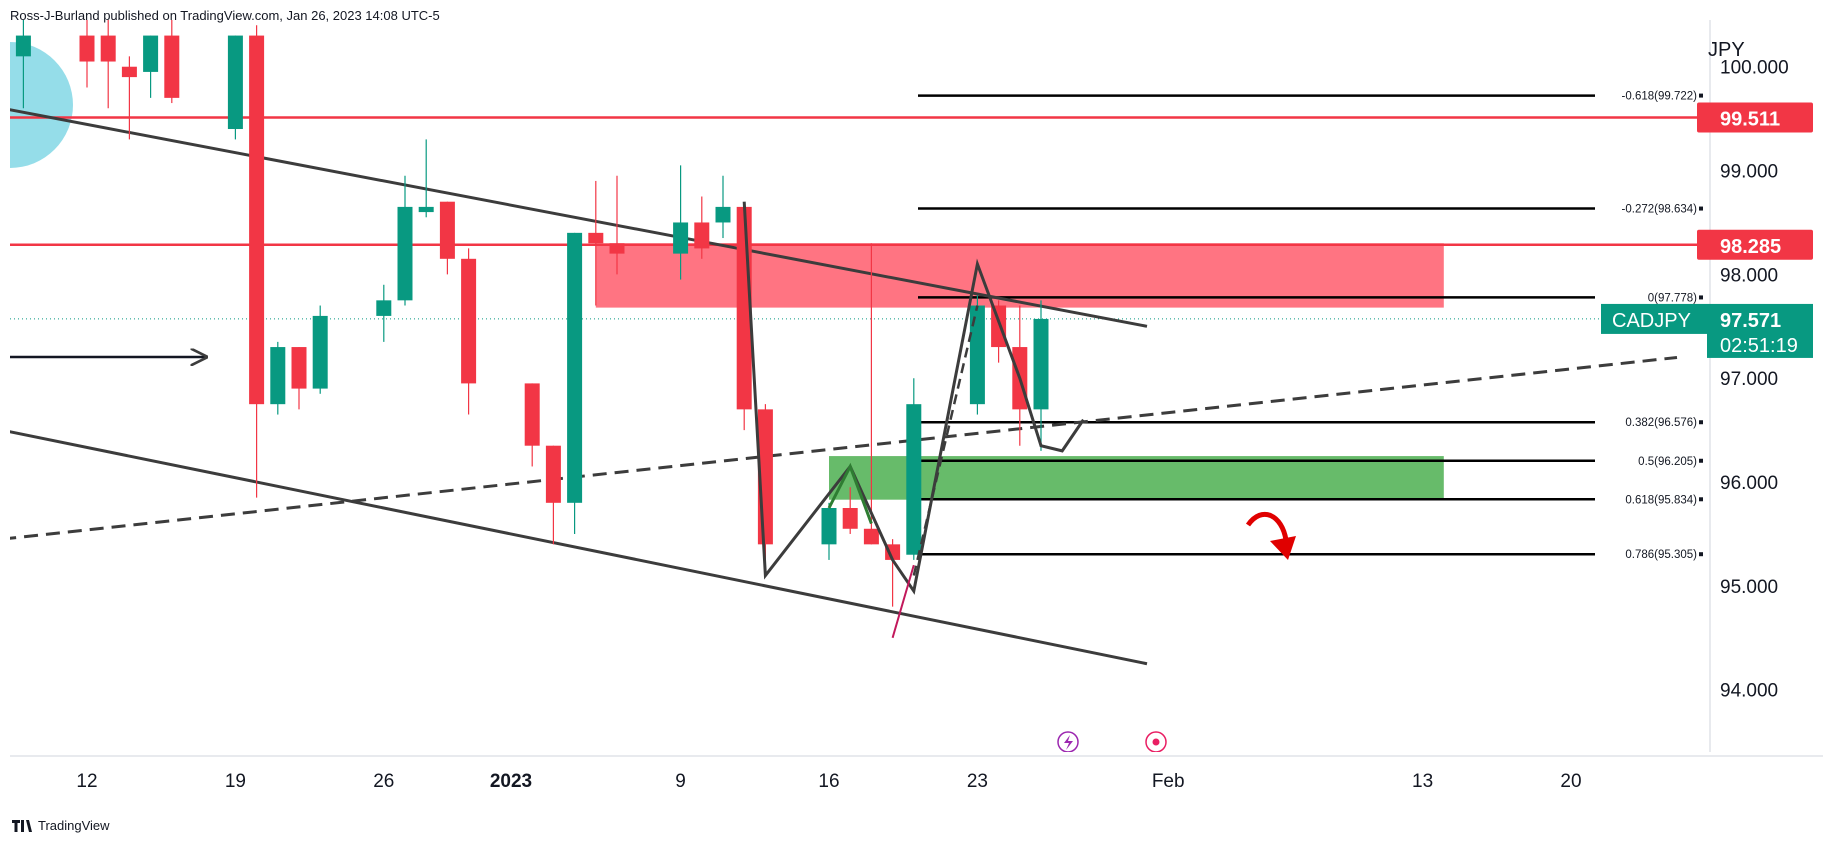 The image size is (1823, 844). What do you see at coordinates (1749, 587) in the screenshot?
I see `price-tick-label: 95.000` at bounding box center [1749, 587].